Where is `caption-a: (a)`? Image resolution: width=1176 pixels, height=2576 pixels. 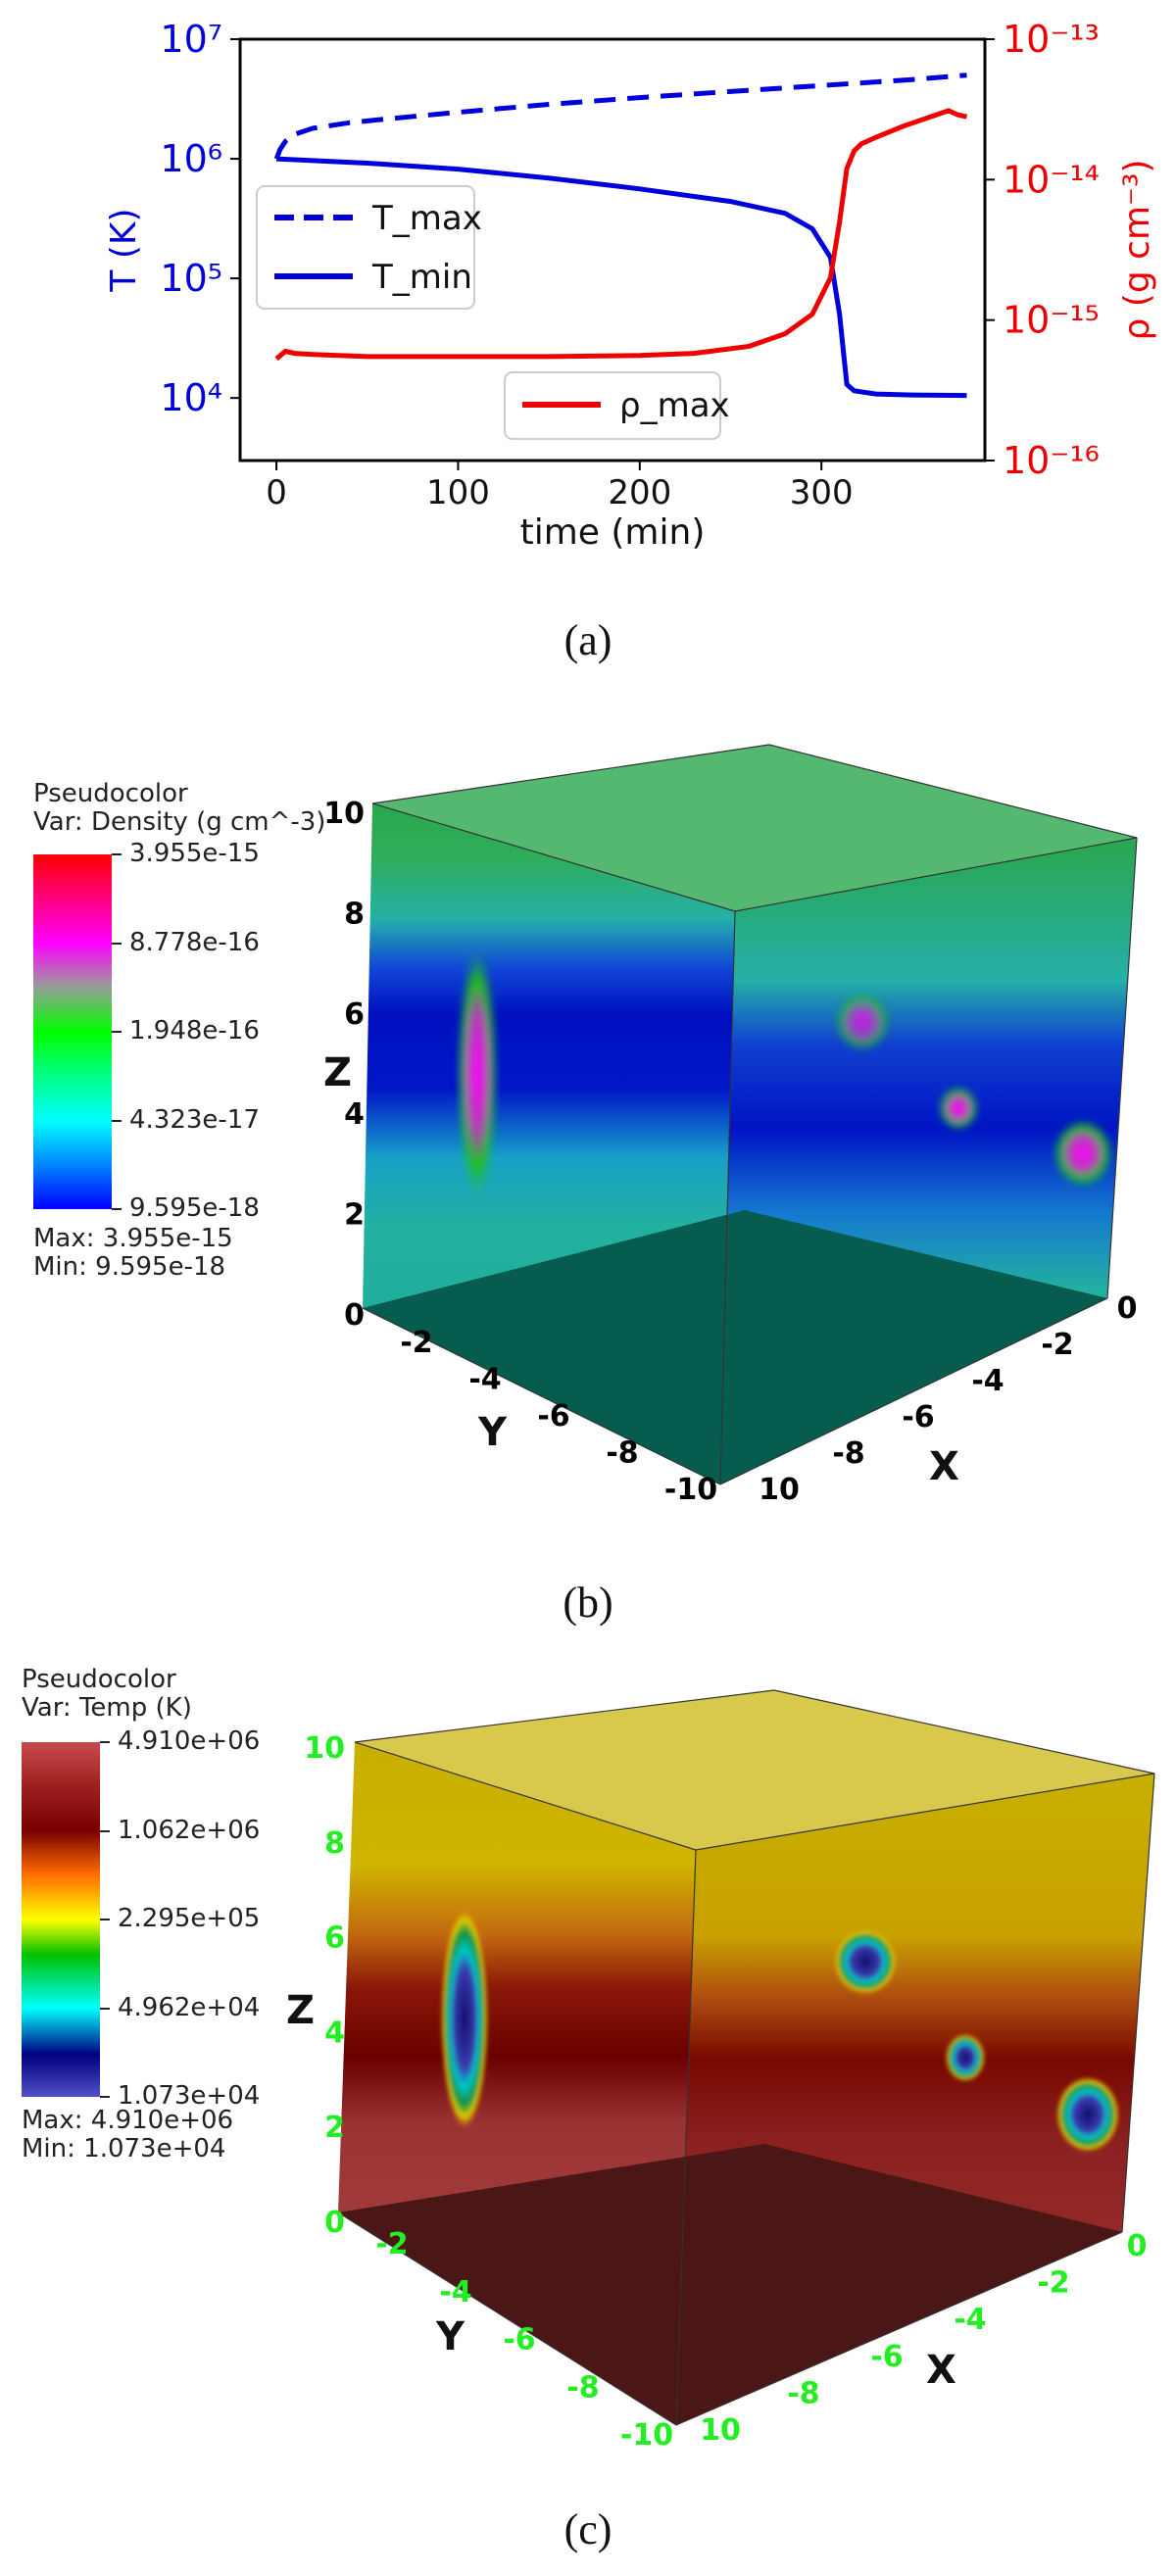 caption-a: (a) is located at coordinates (588, 640).